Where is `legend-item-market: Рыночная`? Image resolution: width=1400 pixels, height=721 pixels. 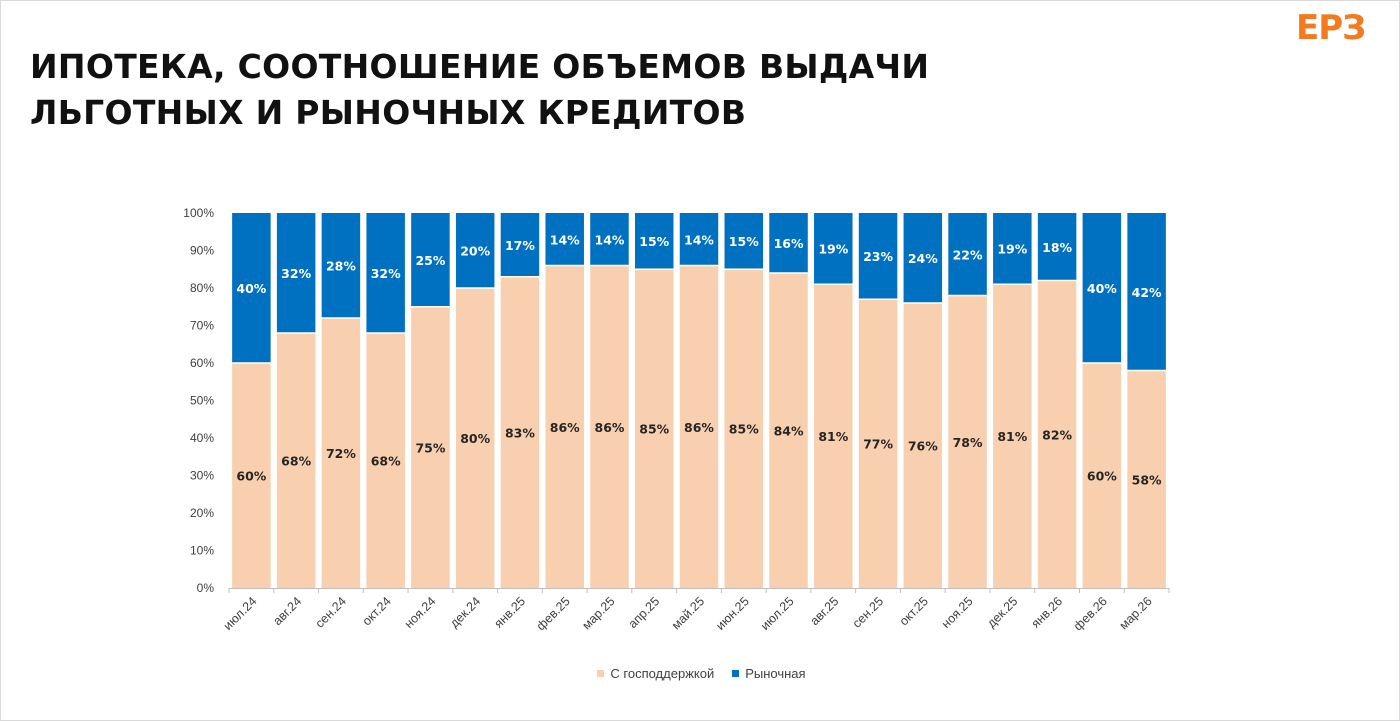 legend-item-market: Рыночная is located at coordinates (769, 673).